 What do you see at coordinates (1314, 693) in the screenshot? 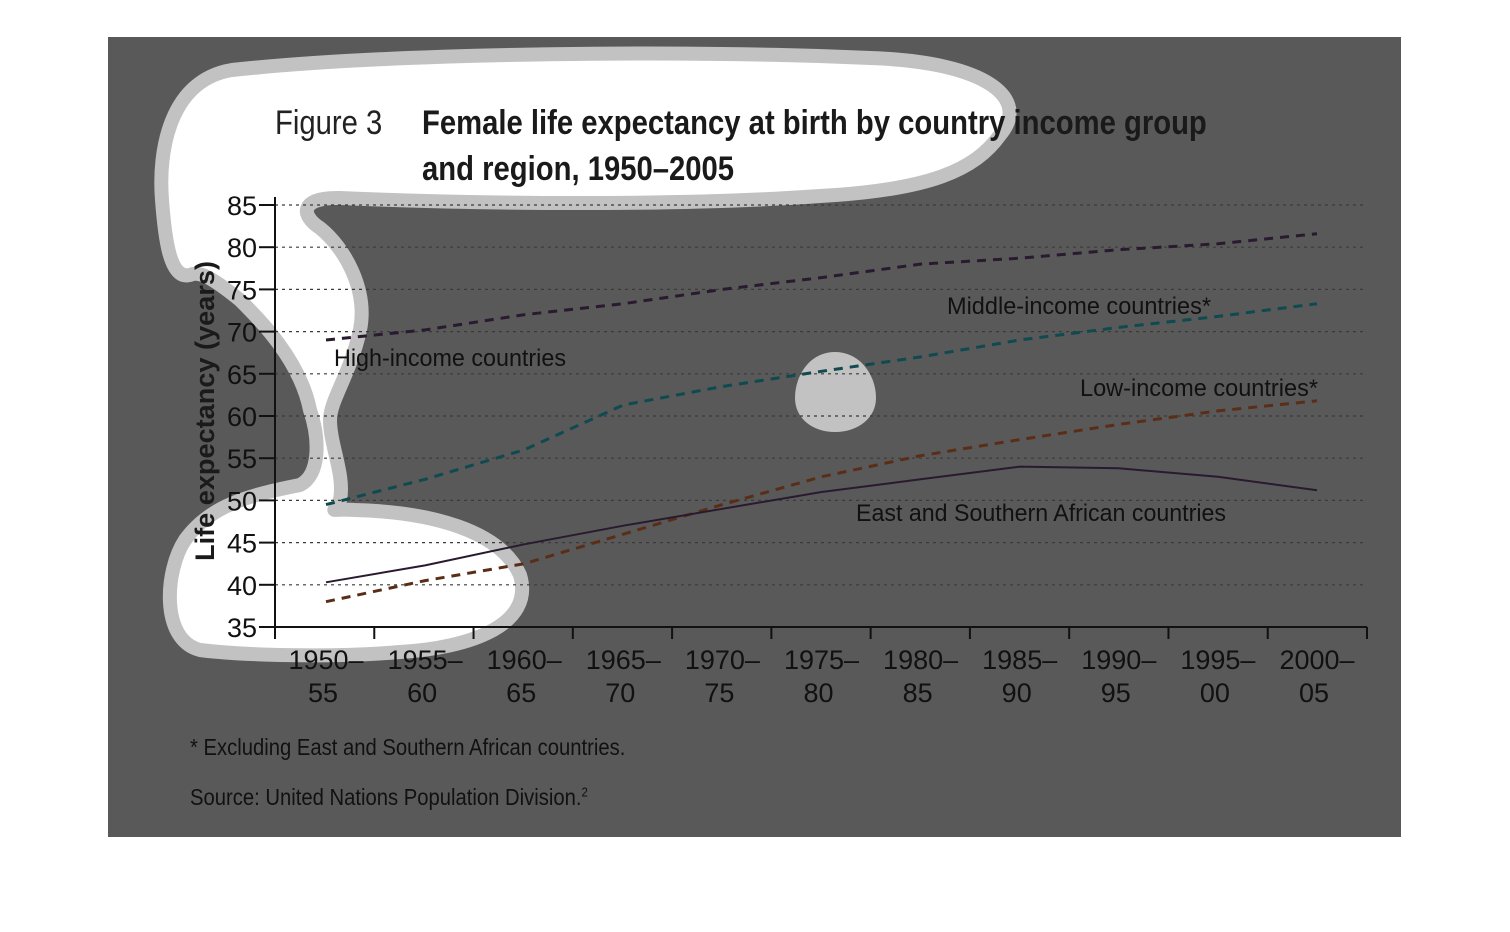
I see `x-tick-label: 05` at bounding box center [1314, 693].